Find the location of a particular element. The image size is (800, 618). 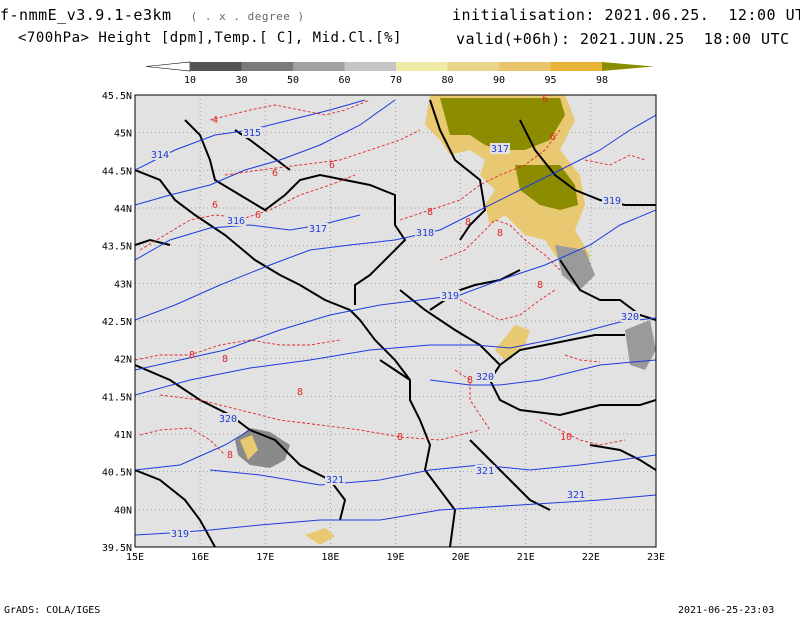

model-title: f-nmmE_v3.9.1-e3km ( . x . degree ) is located at coordinates (152, 15).